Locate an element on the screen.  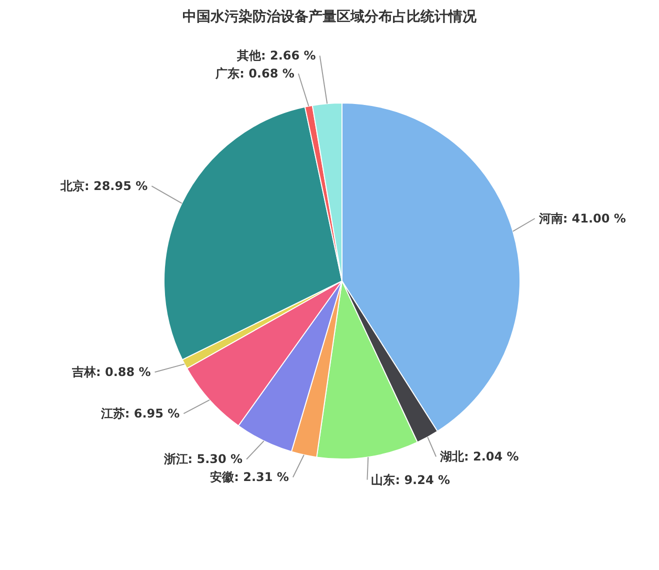
slice-label: 河南: 41.00 % is located at coordinates (582, 219).